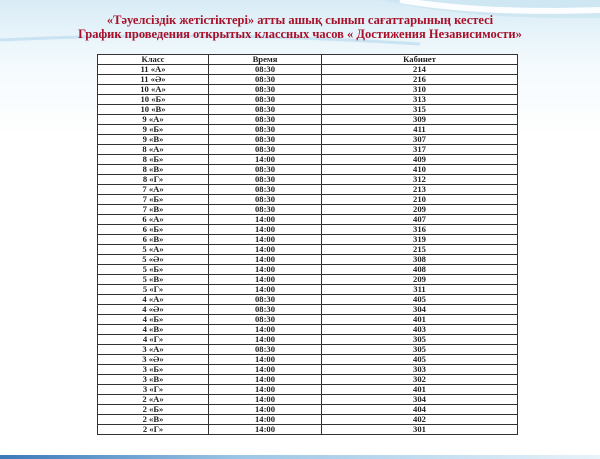 The image size is (600, 459). What do you see at coordinates (153, 269) in the screenshot?
I see `cell-class: 5 «Б»` at bounding box center [153, 269].